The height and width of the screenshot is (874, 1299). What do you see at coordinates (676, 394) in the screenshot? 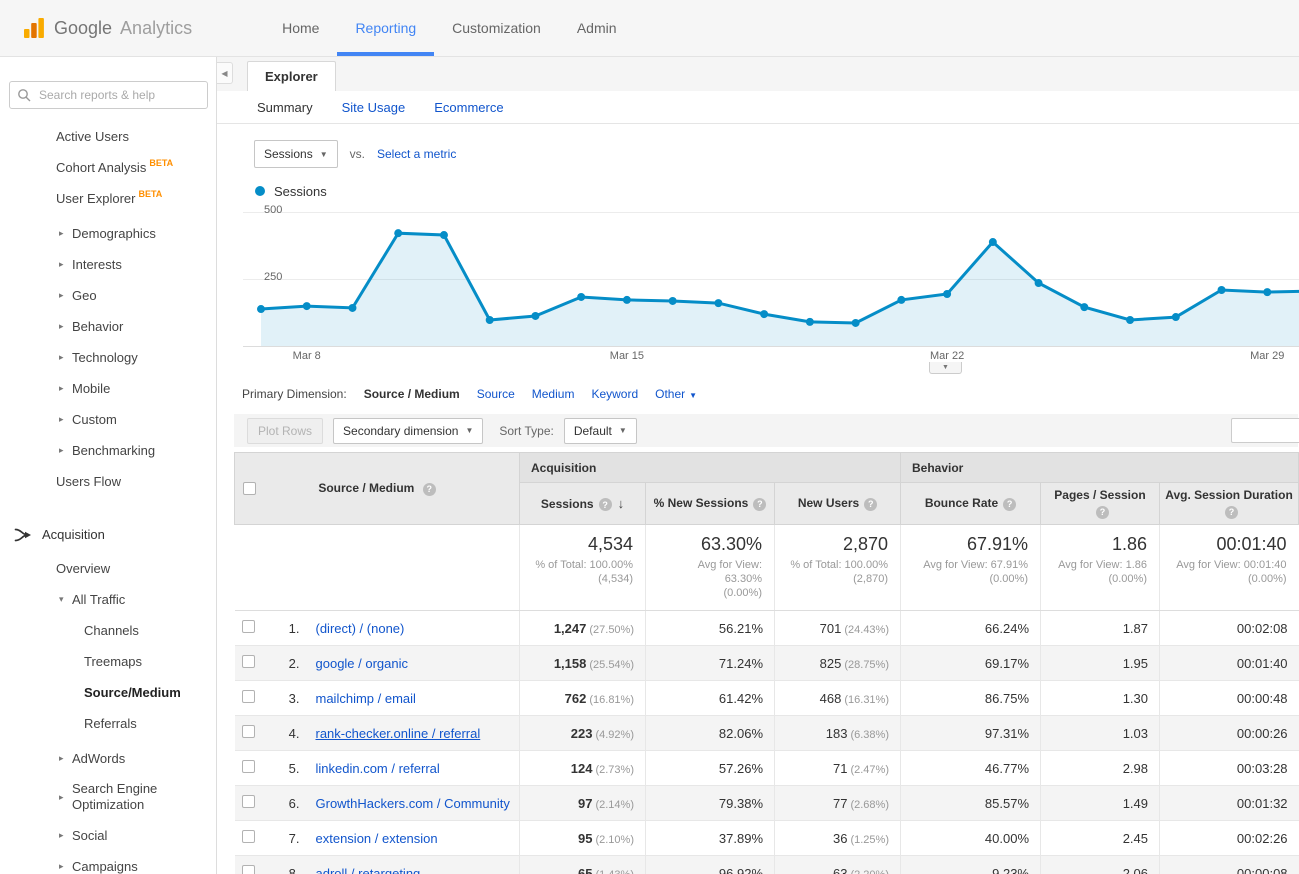
I see `dimension-other: Other ▼` at bounding box center [676, 394].